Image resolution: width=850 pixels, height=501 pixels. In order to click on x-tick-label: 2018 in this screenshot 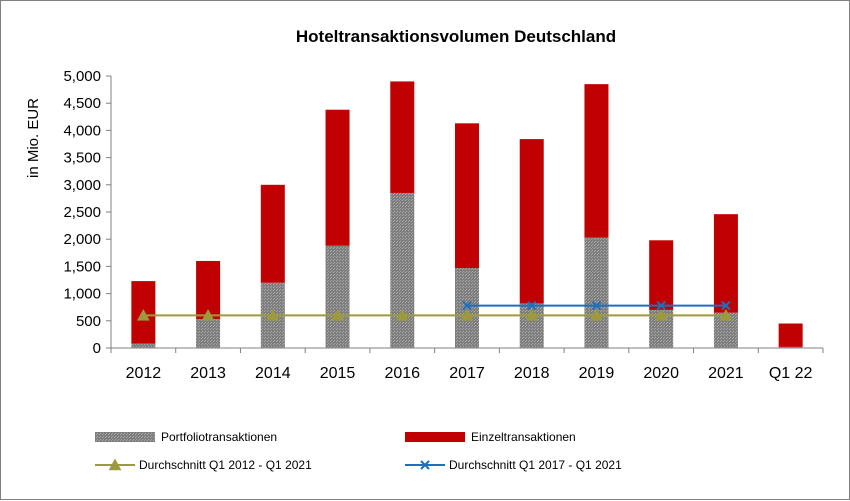, I will do `click(532, 373)`.